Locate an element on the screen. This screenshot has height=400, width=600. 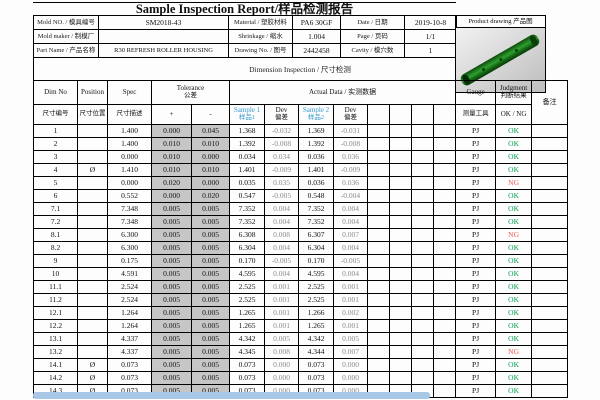
cell-dev1: 0.035 is located at coordinates (281, 183).